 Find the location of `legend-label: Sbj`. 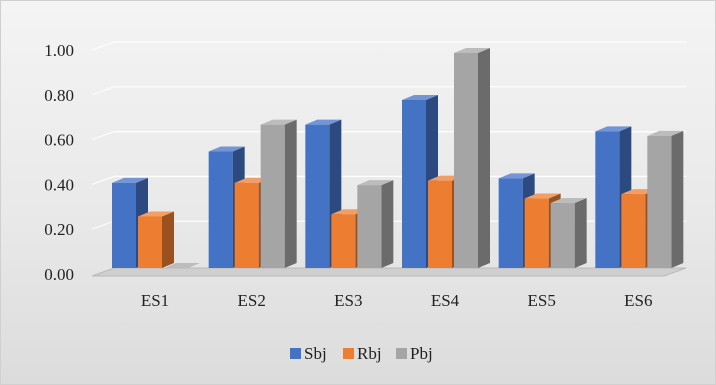

legend-label: Sbj is located at coordinates (315, 353).